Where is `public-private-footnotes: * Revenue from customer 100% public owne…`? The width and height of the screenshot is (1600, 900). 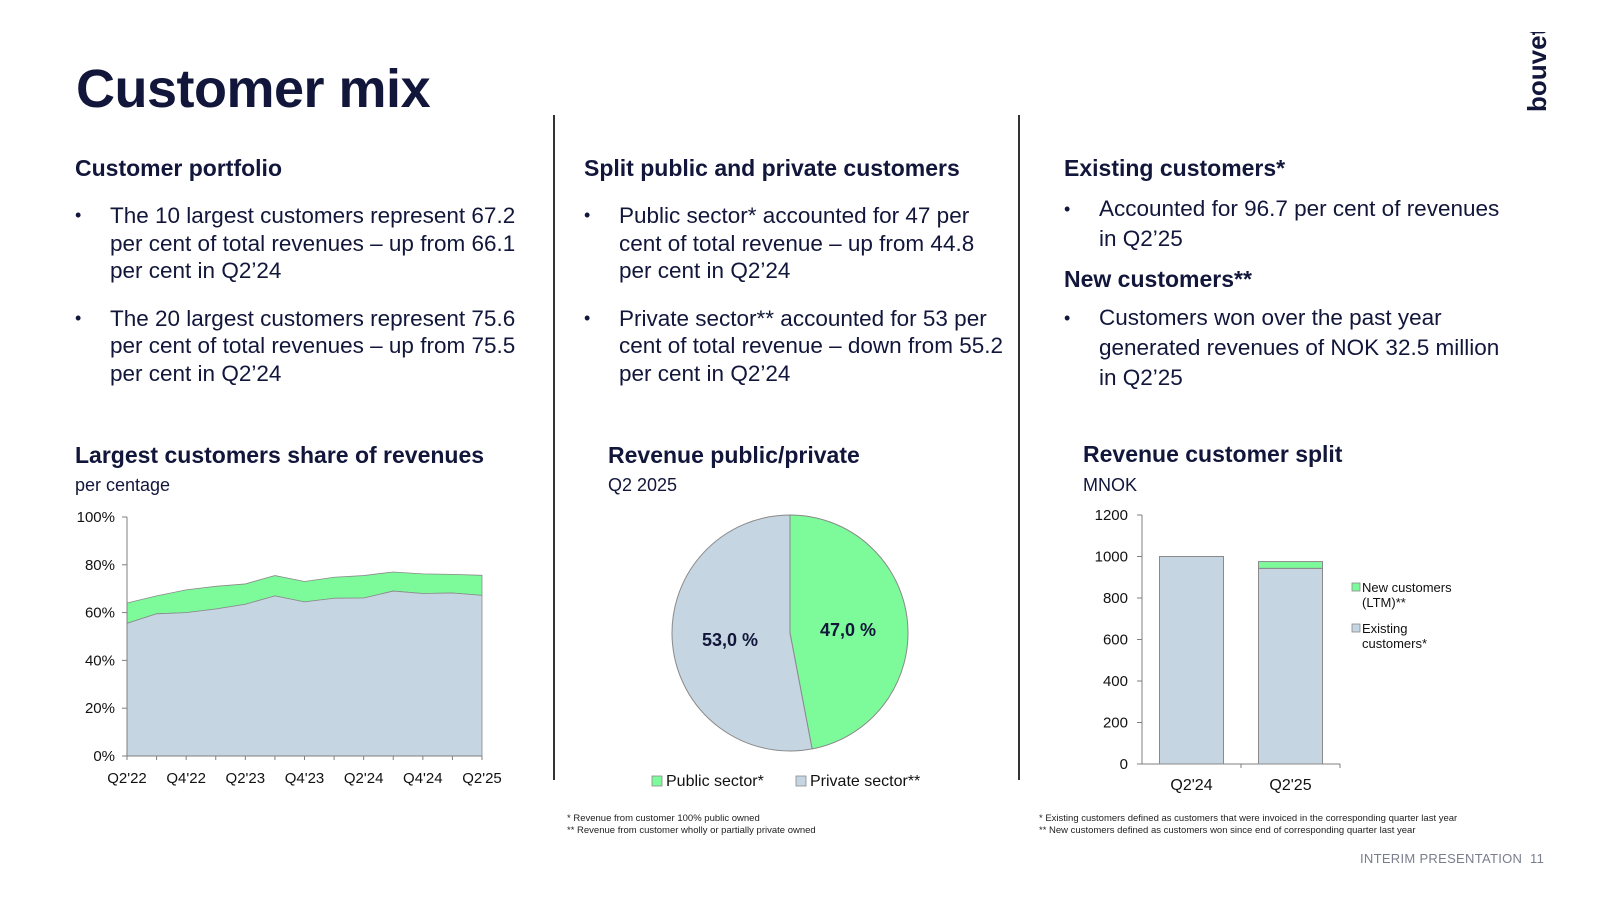
public-private-footnotes: * Revenue from customer 100% public owne… is located at coordinates (691, 825).